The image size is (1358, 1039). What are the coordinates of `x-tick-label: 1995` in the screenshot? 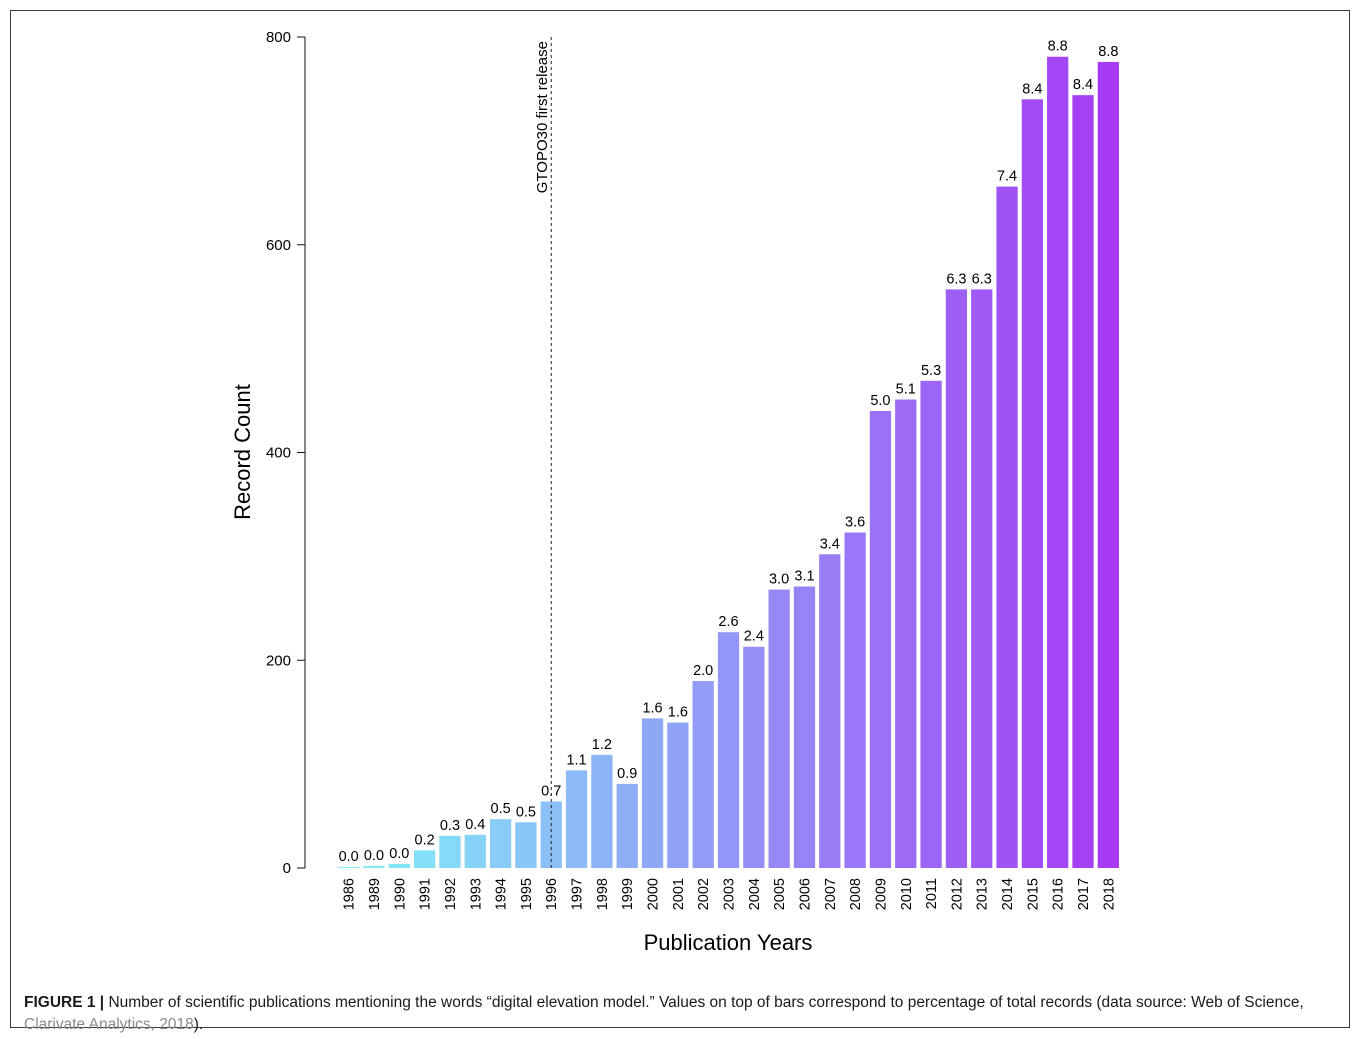 It's located at (527, 894).